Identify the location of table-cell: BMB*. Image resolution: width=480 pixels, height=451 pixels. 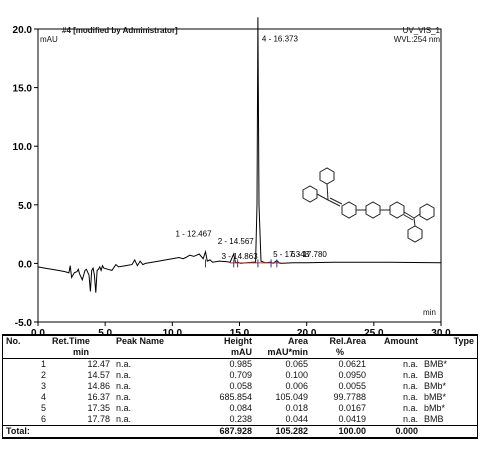
(436, 364).